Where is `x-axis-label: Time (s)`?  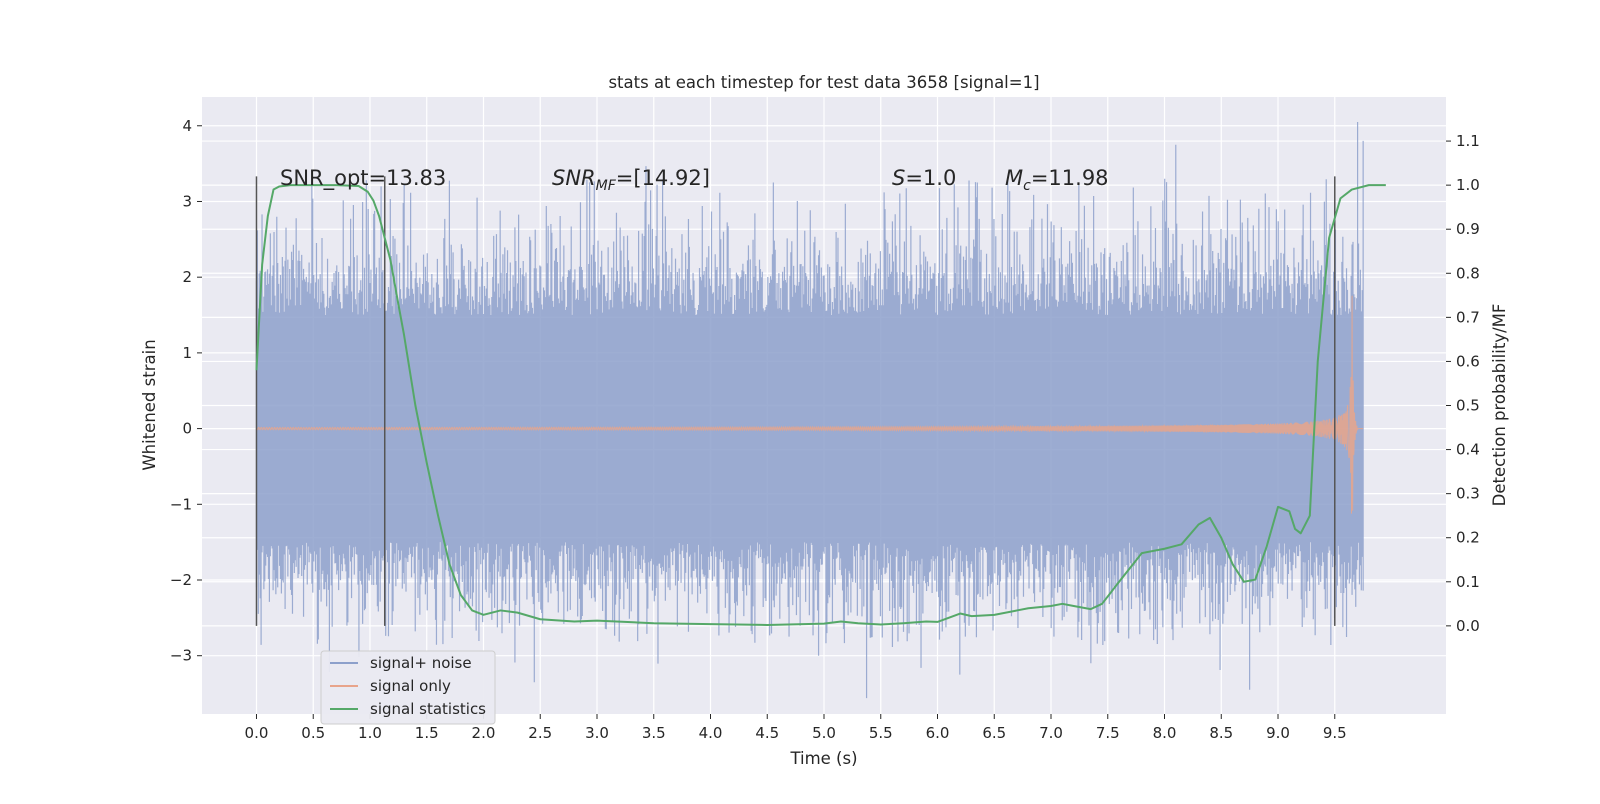 x-axis-label: Time (s) is located at coordinates (823, 758).